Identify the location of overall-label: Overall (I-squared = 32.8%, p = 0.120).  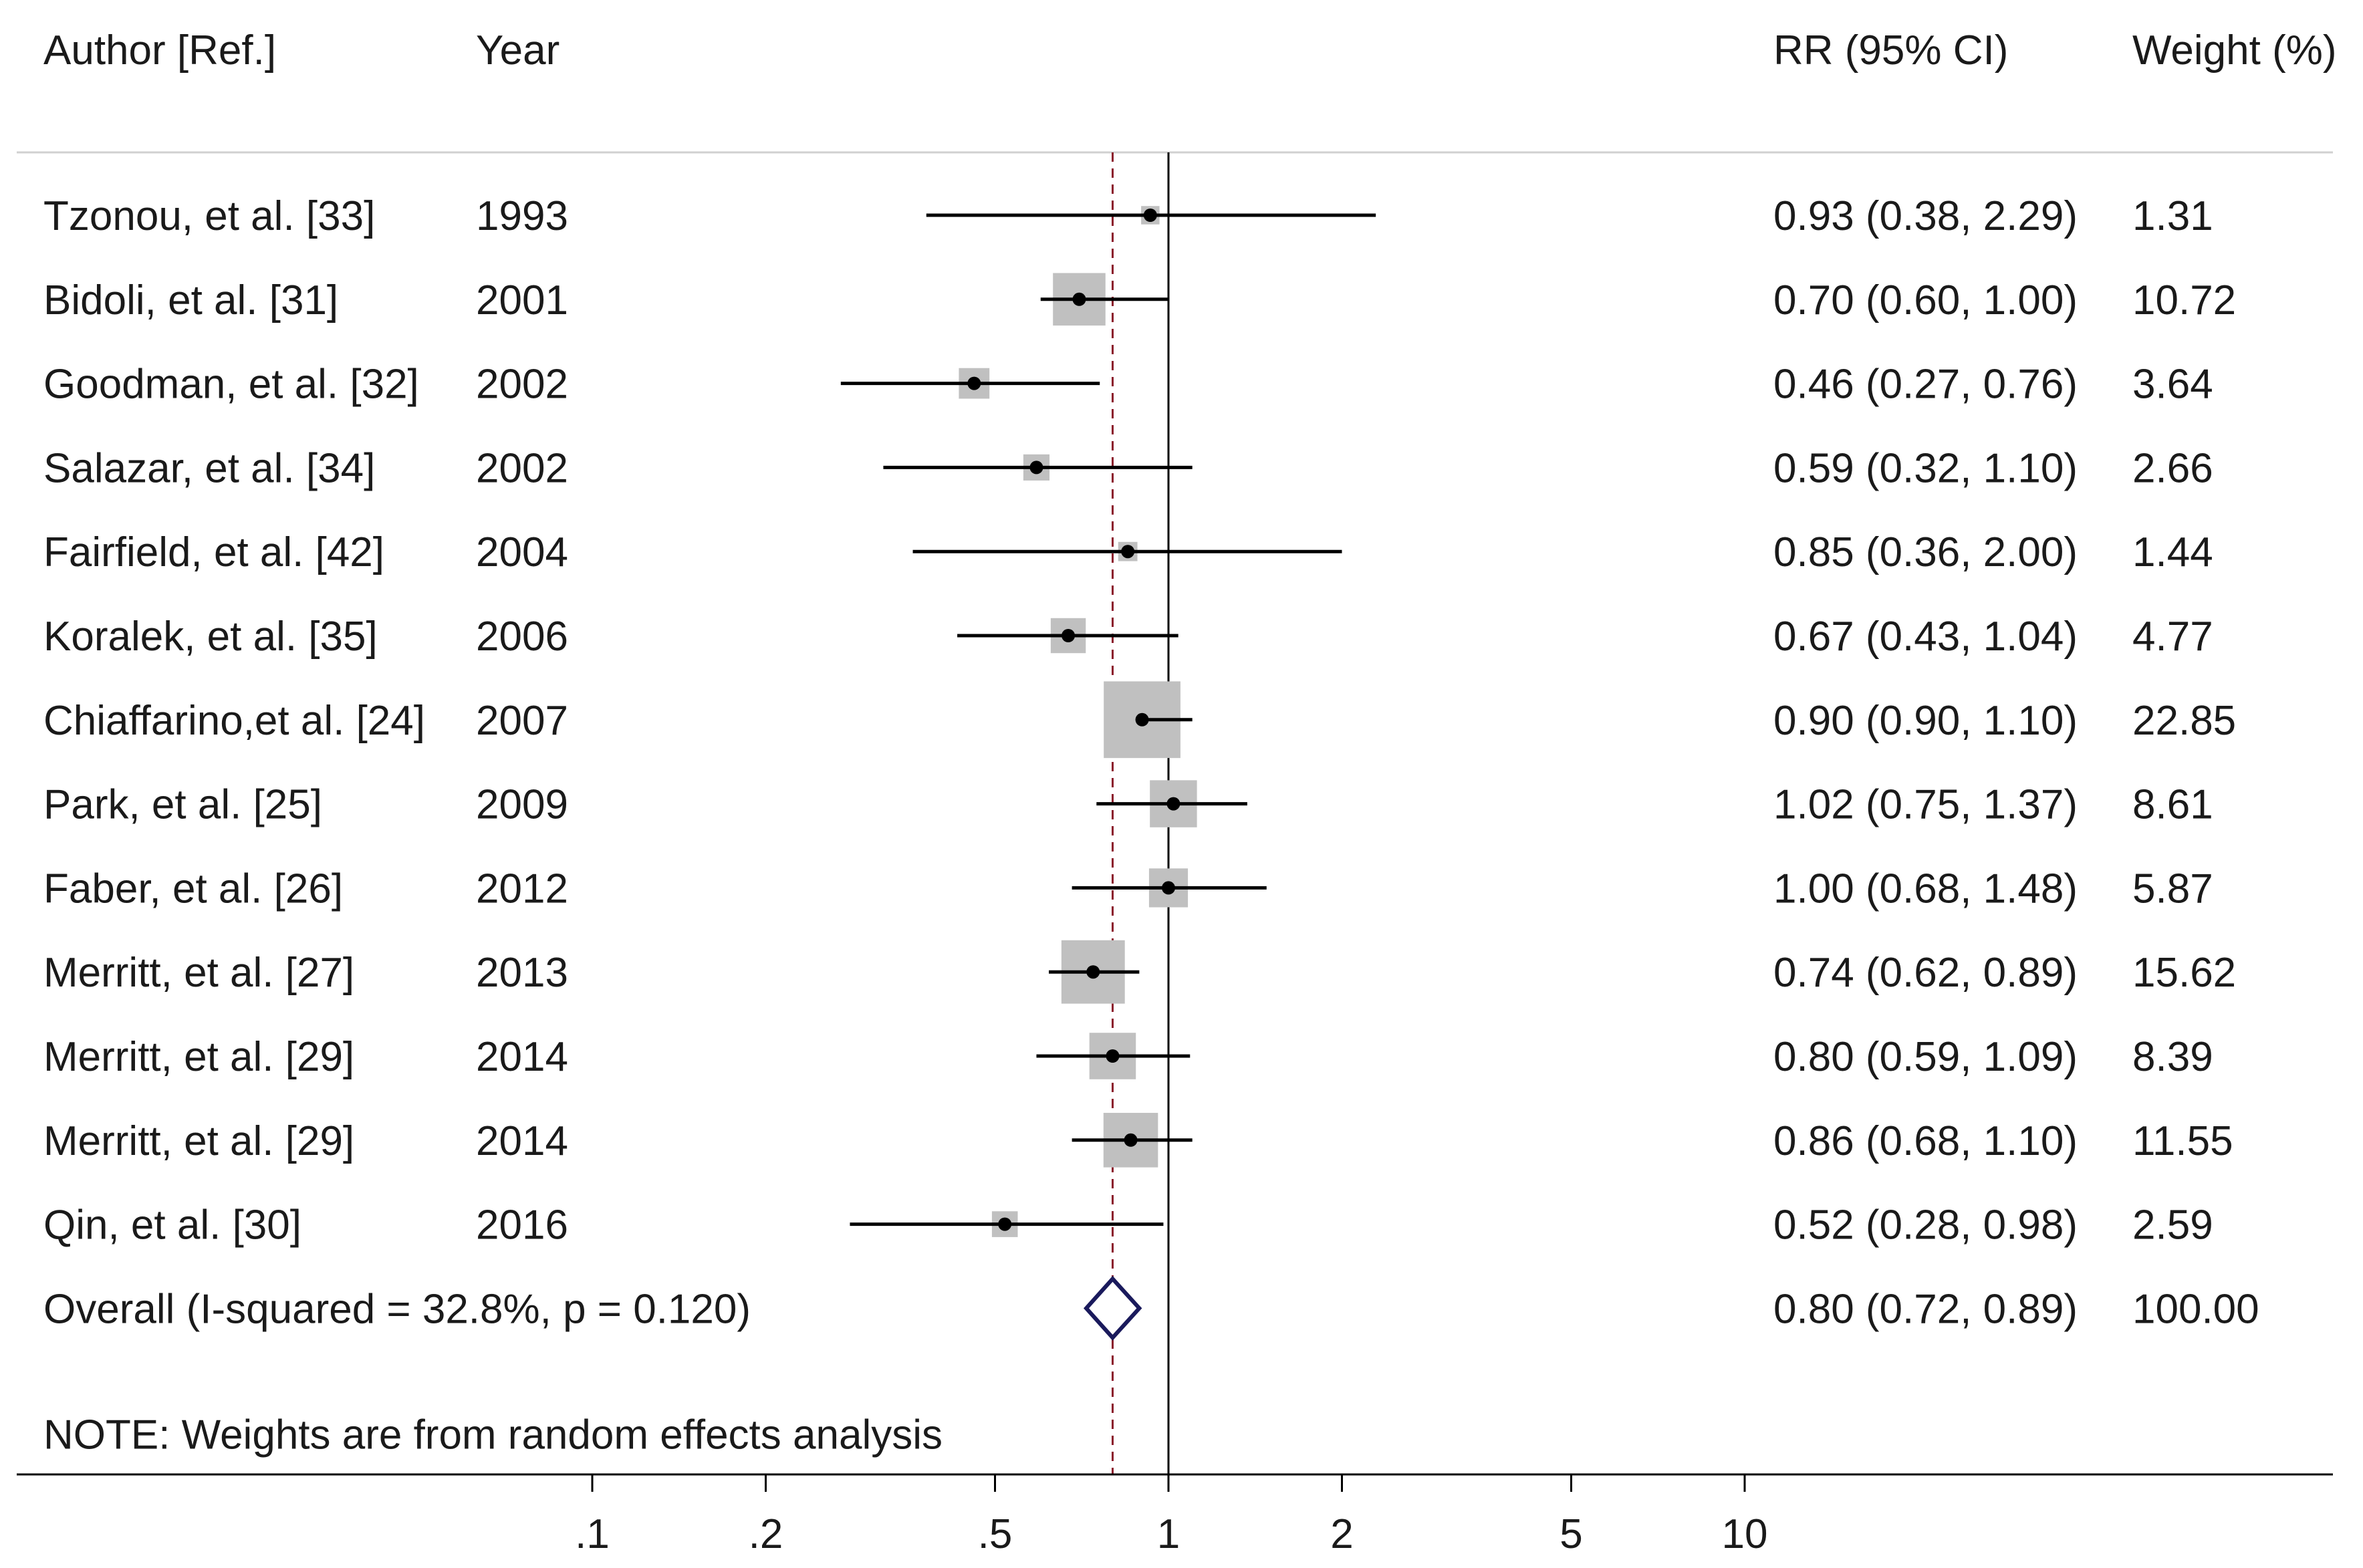
(397, 1309).